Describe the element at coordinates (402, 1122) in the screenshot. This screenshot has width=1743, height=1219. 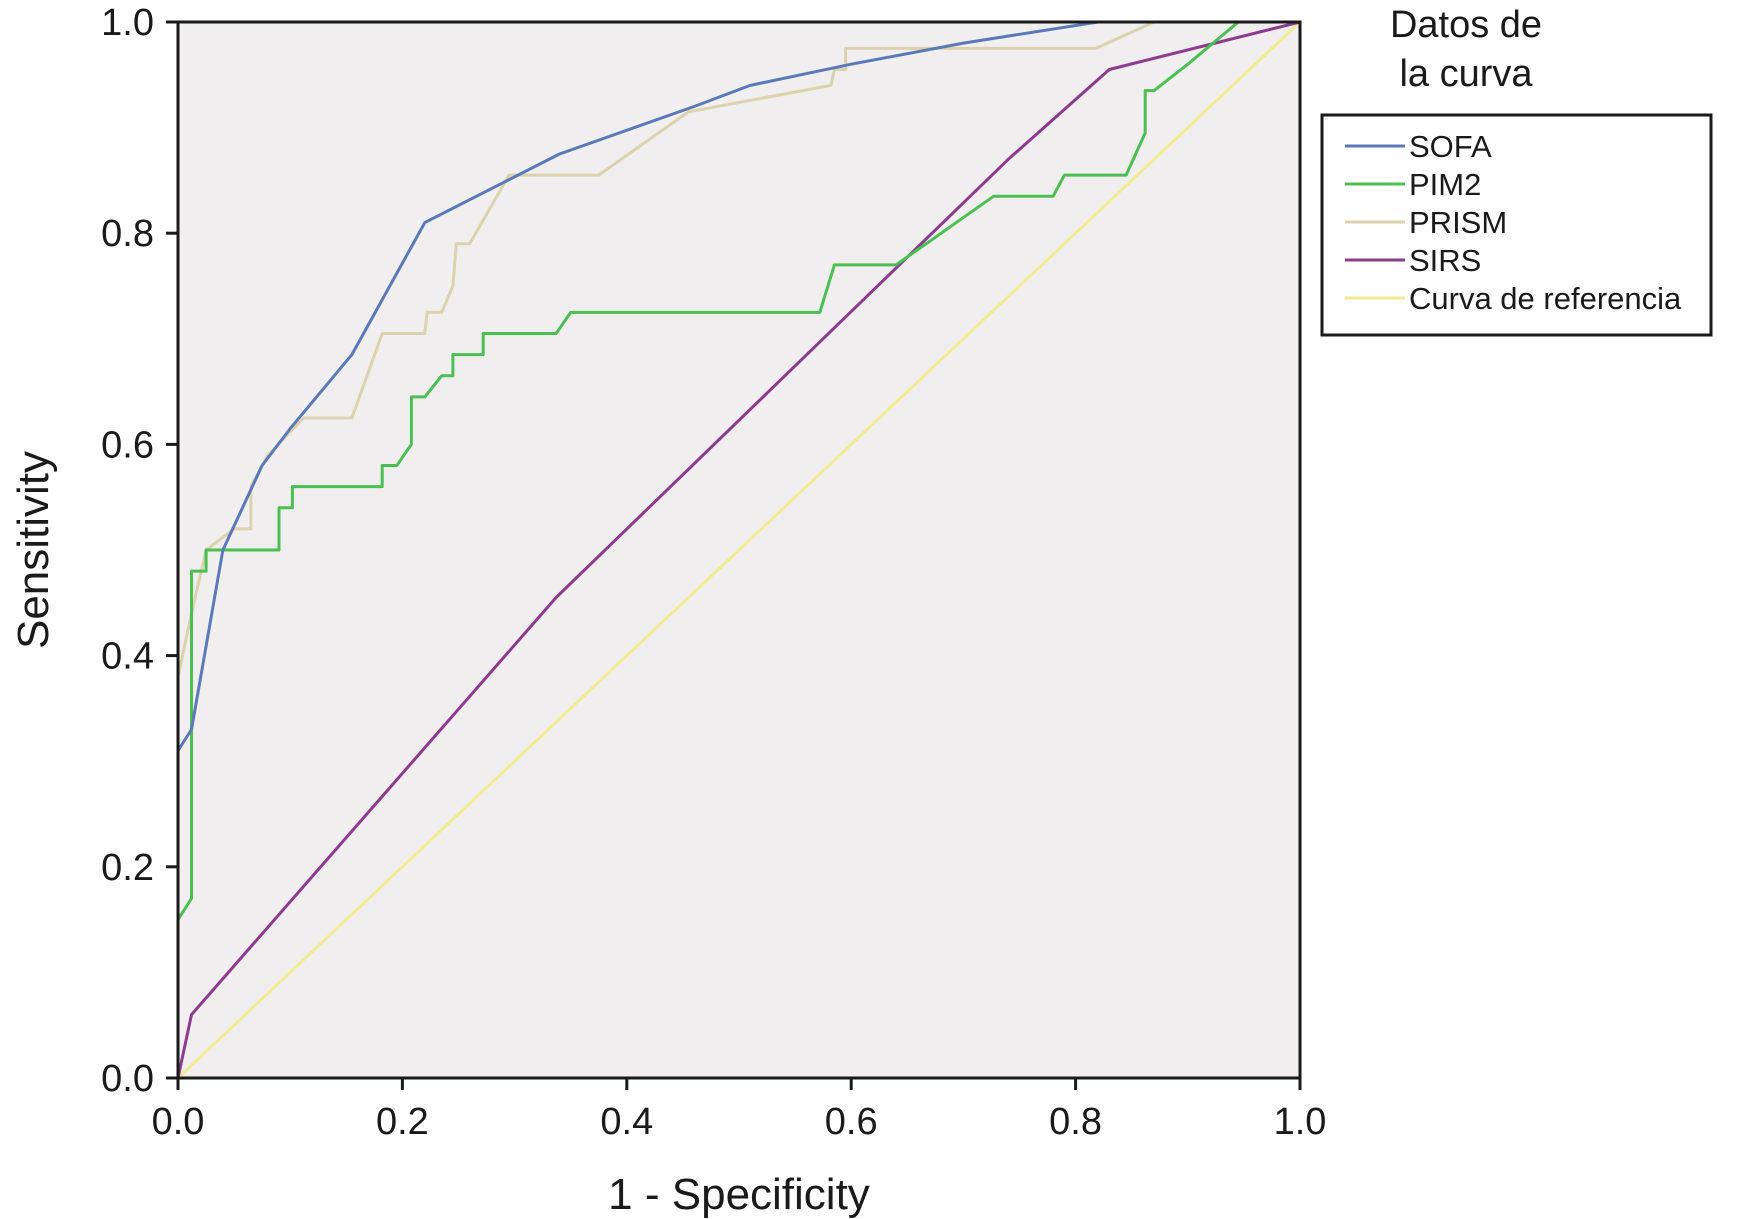
I see `x-tick-label: 0.2` at that location.